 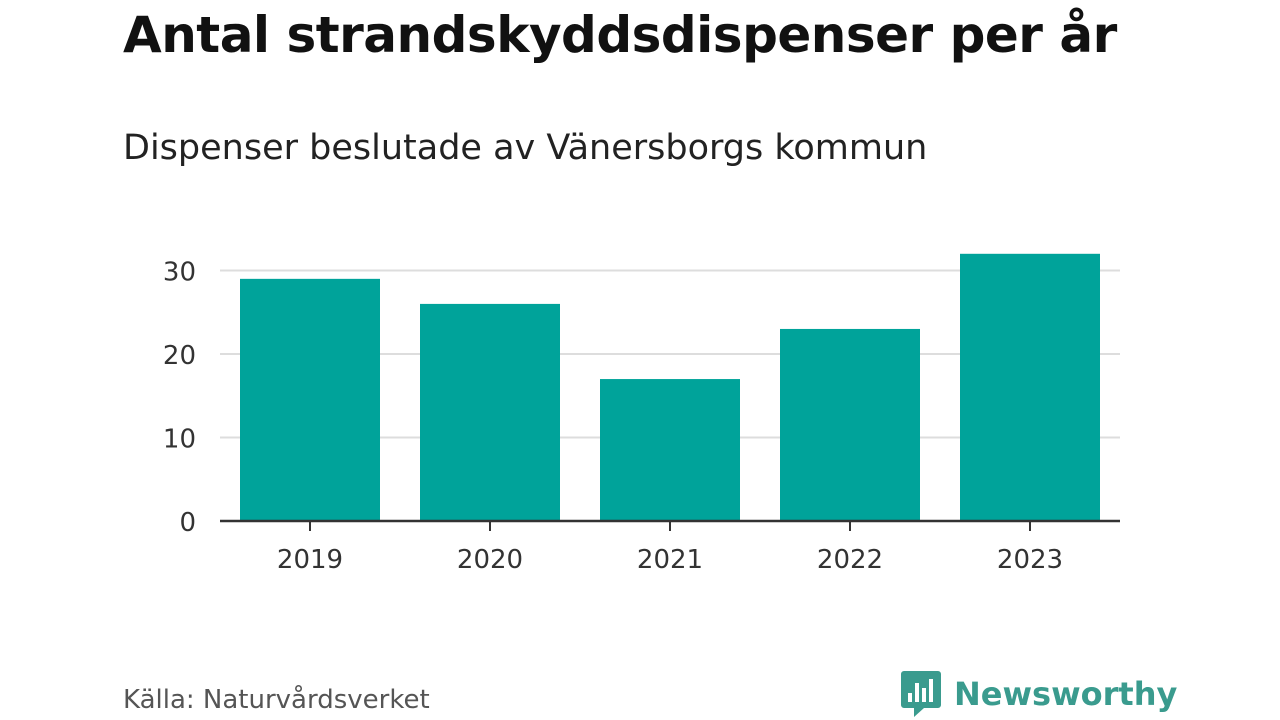 I want to click on brand-name: Newsworthy, so click(x=1066, y=694).